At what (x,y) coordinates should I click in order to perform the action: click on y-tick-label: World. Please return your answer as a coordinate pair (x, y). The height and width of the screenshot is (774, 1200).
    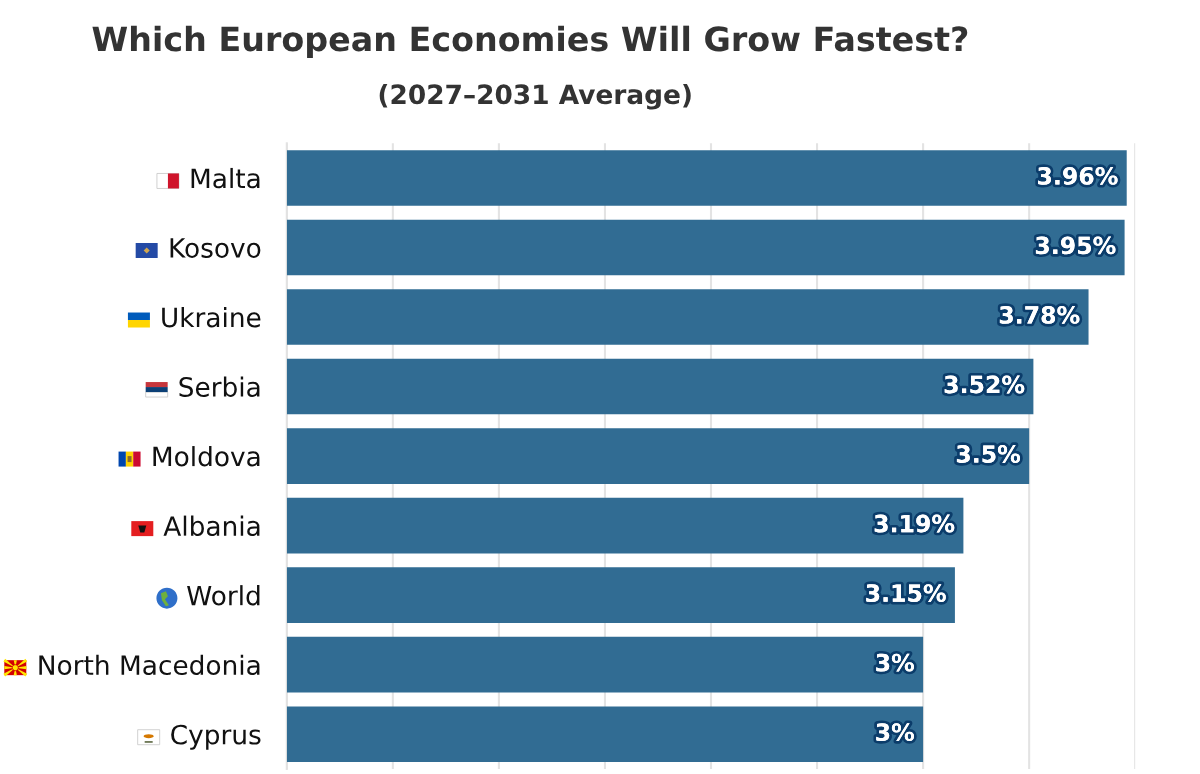
    Looking at the image, I should click on (223, 595).